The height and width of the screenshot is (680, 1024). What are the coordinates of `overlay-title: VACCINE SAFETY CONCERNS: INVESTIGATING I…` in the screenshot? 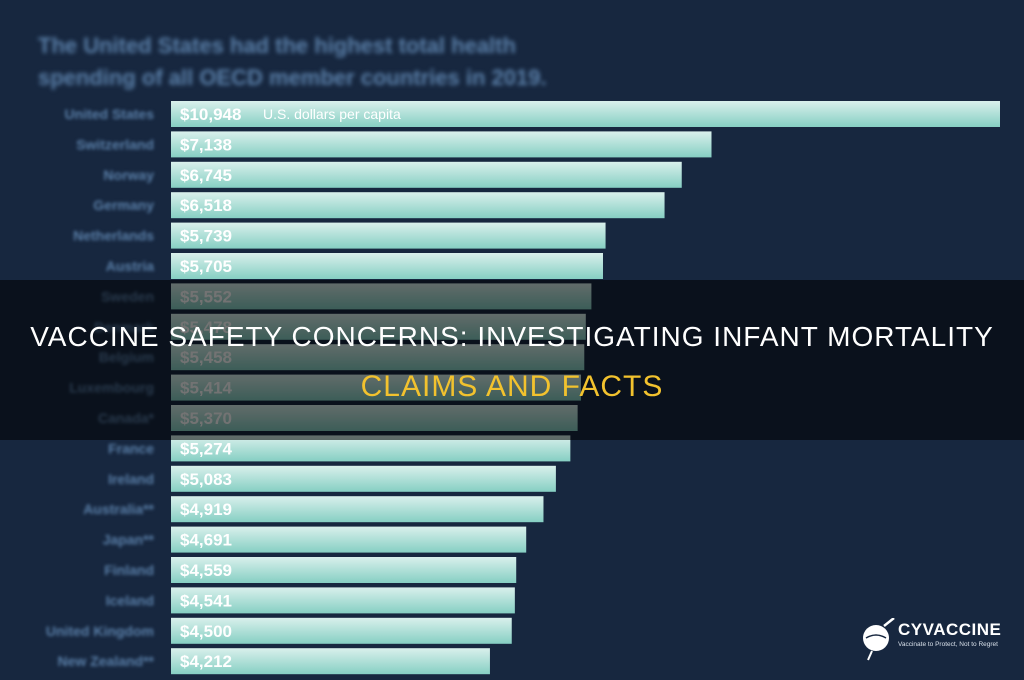 It's located at (512, 362).